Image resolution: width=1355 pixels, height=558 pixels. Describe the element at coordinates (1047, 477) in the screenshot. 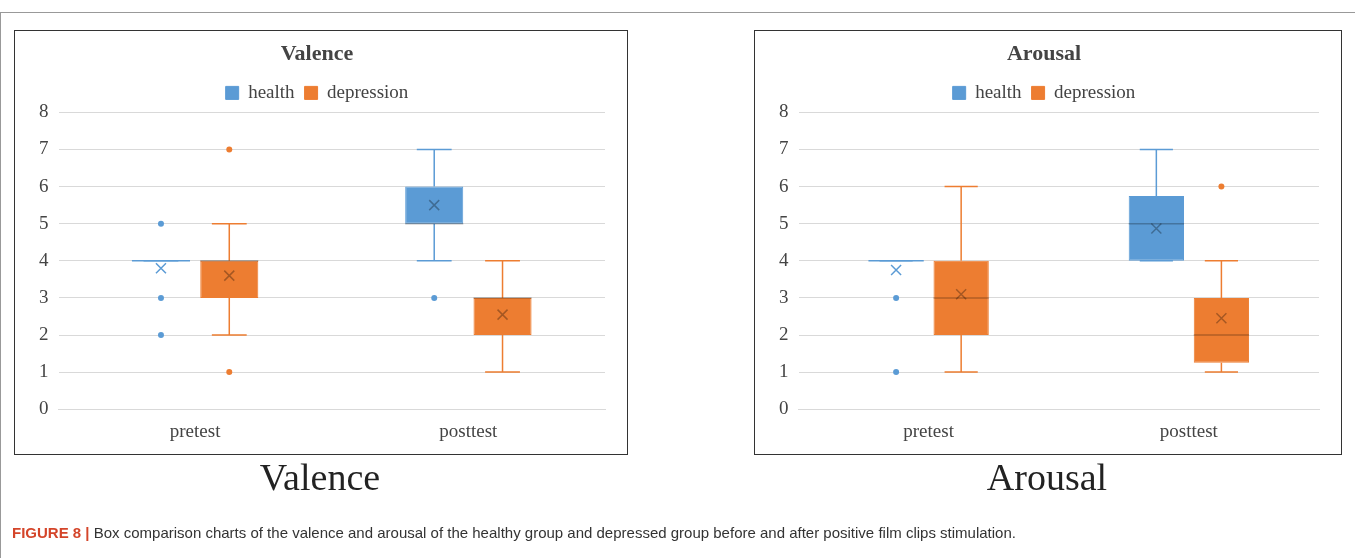

I see `text: Arousal` at that location.